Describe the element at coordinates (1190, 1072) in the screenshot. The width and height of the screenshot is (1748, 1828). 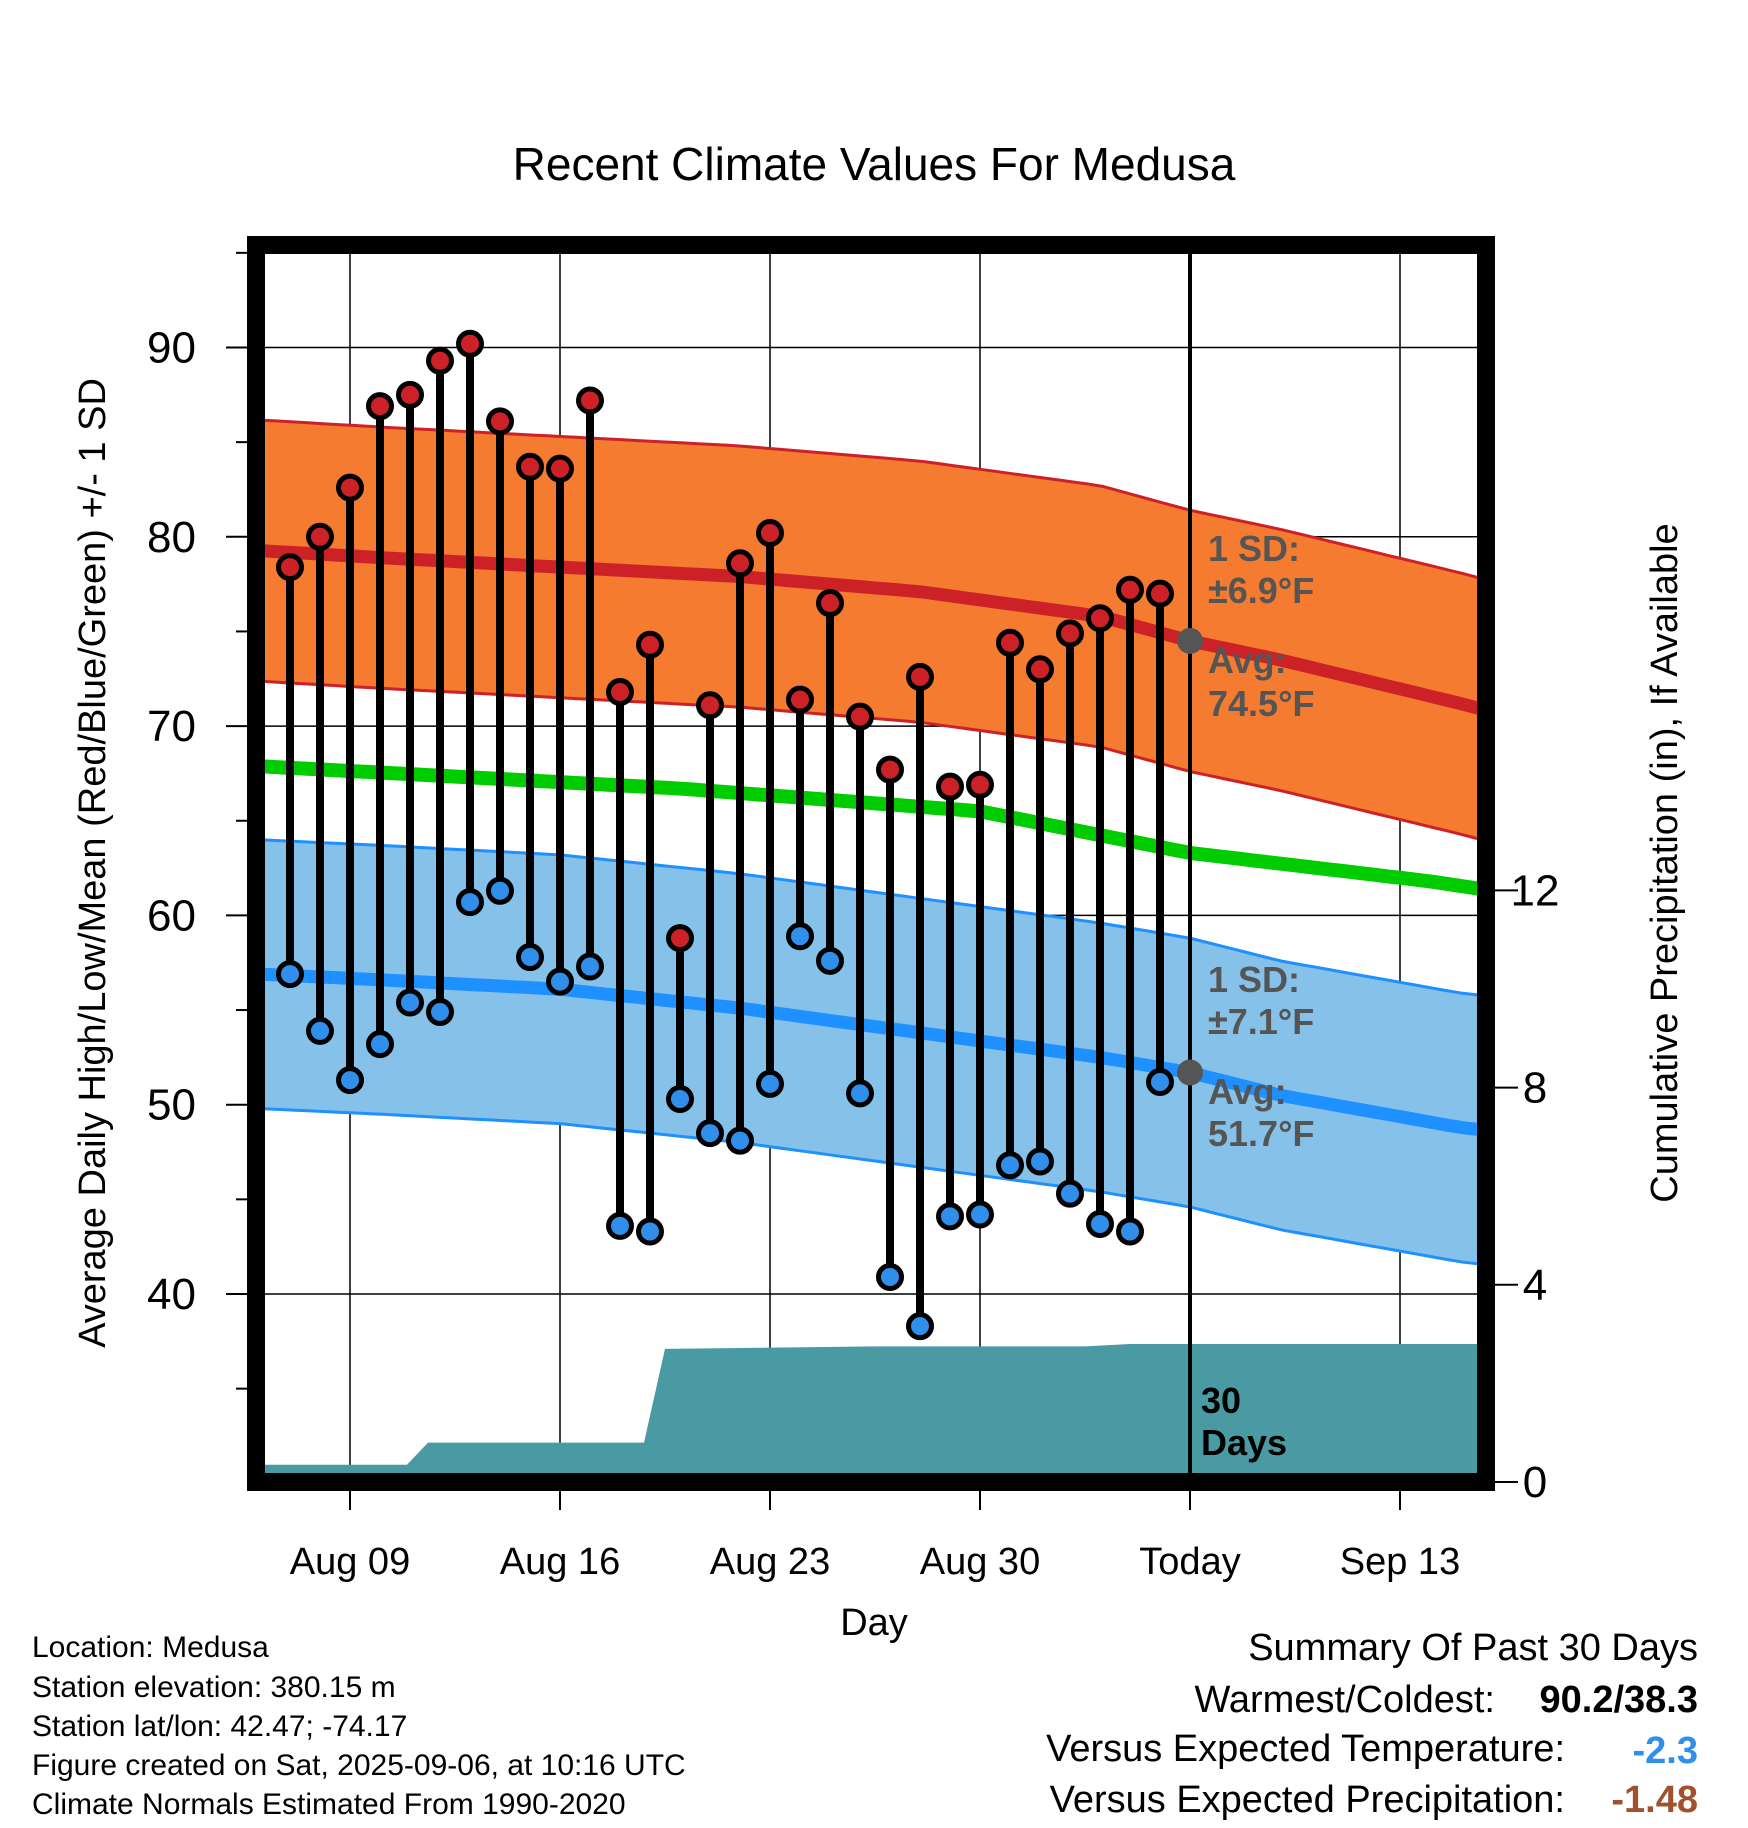
I see `today-low-normal-dot` at that location.